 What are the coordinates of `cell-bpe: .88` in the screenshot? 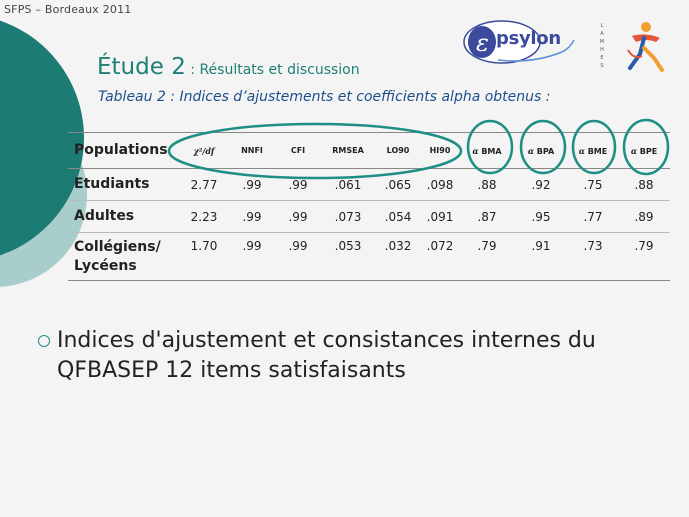 It's located at (644, 184).